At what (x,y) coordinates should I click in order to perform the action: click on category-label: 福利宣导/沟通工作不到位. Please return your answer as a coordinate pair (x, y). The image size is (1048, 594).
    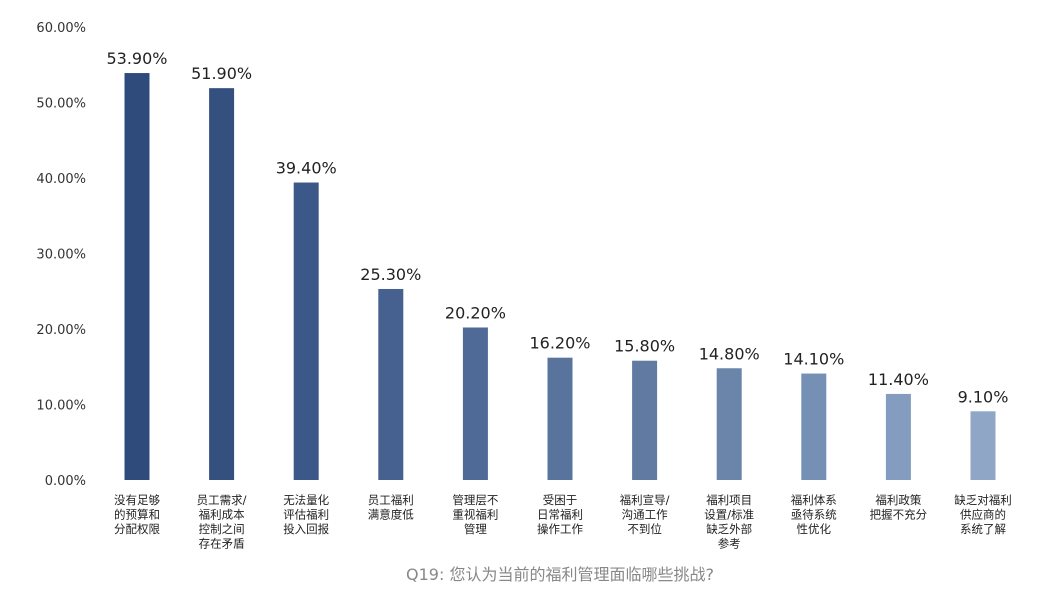
    Looking at the image, I should click on (645, 514).